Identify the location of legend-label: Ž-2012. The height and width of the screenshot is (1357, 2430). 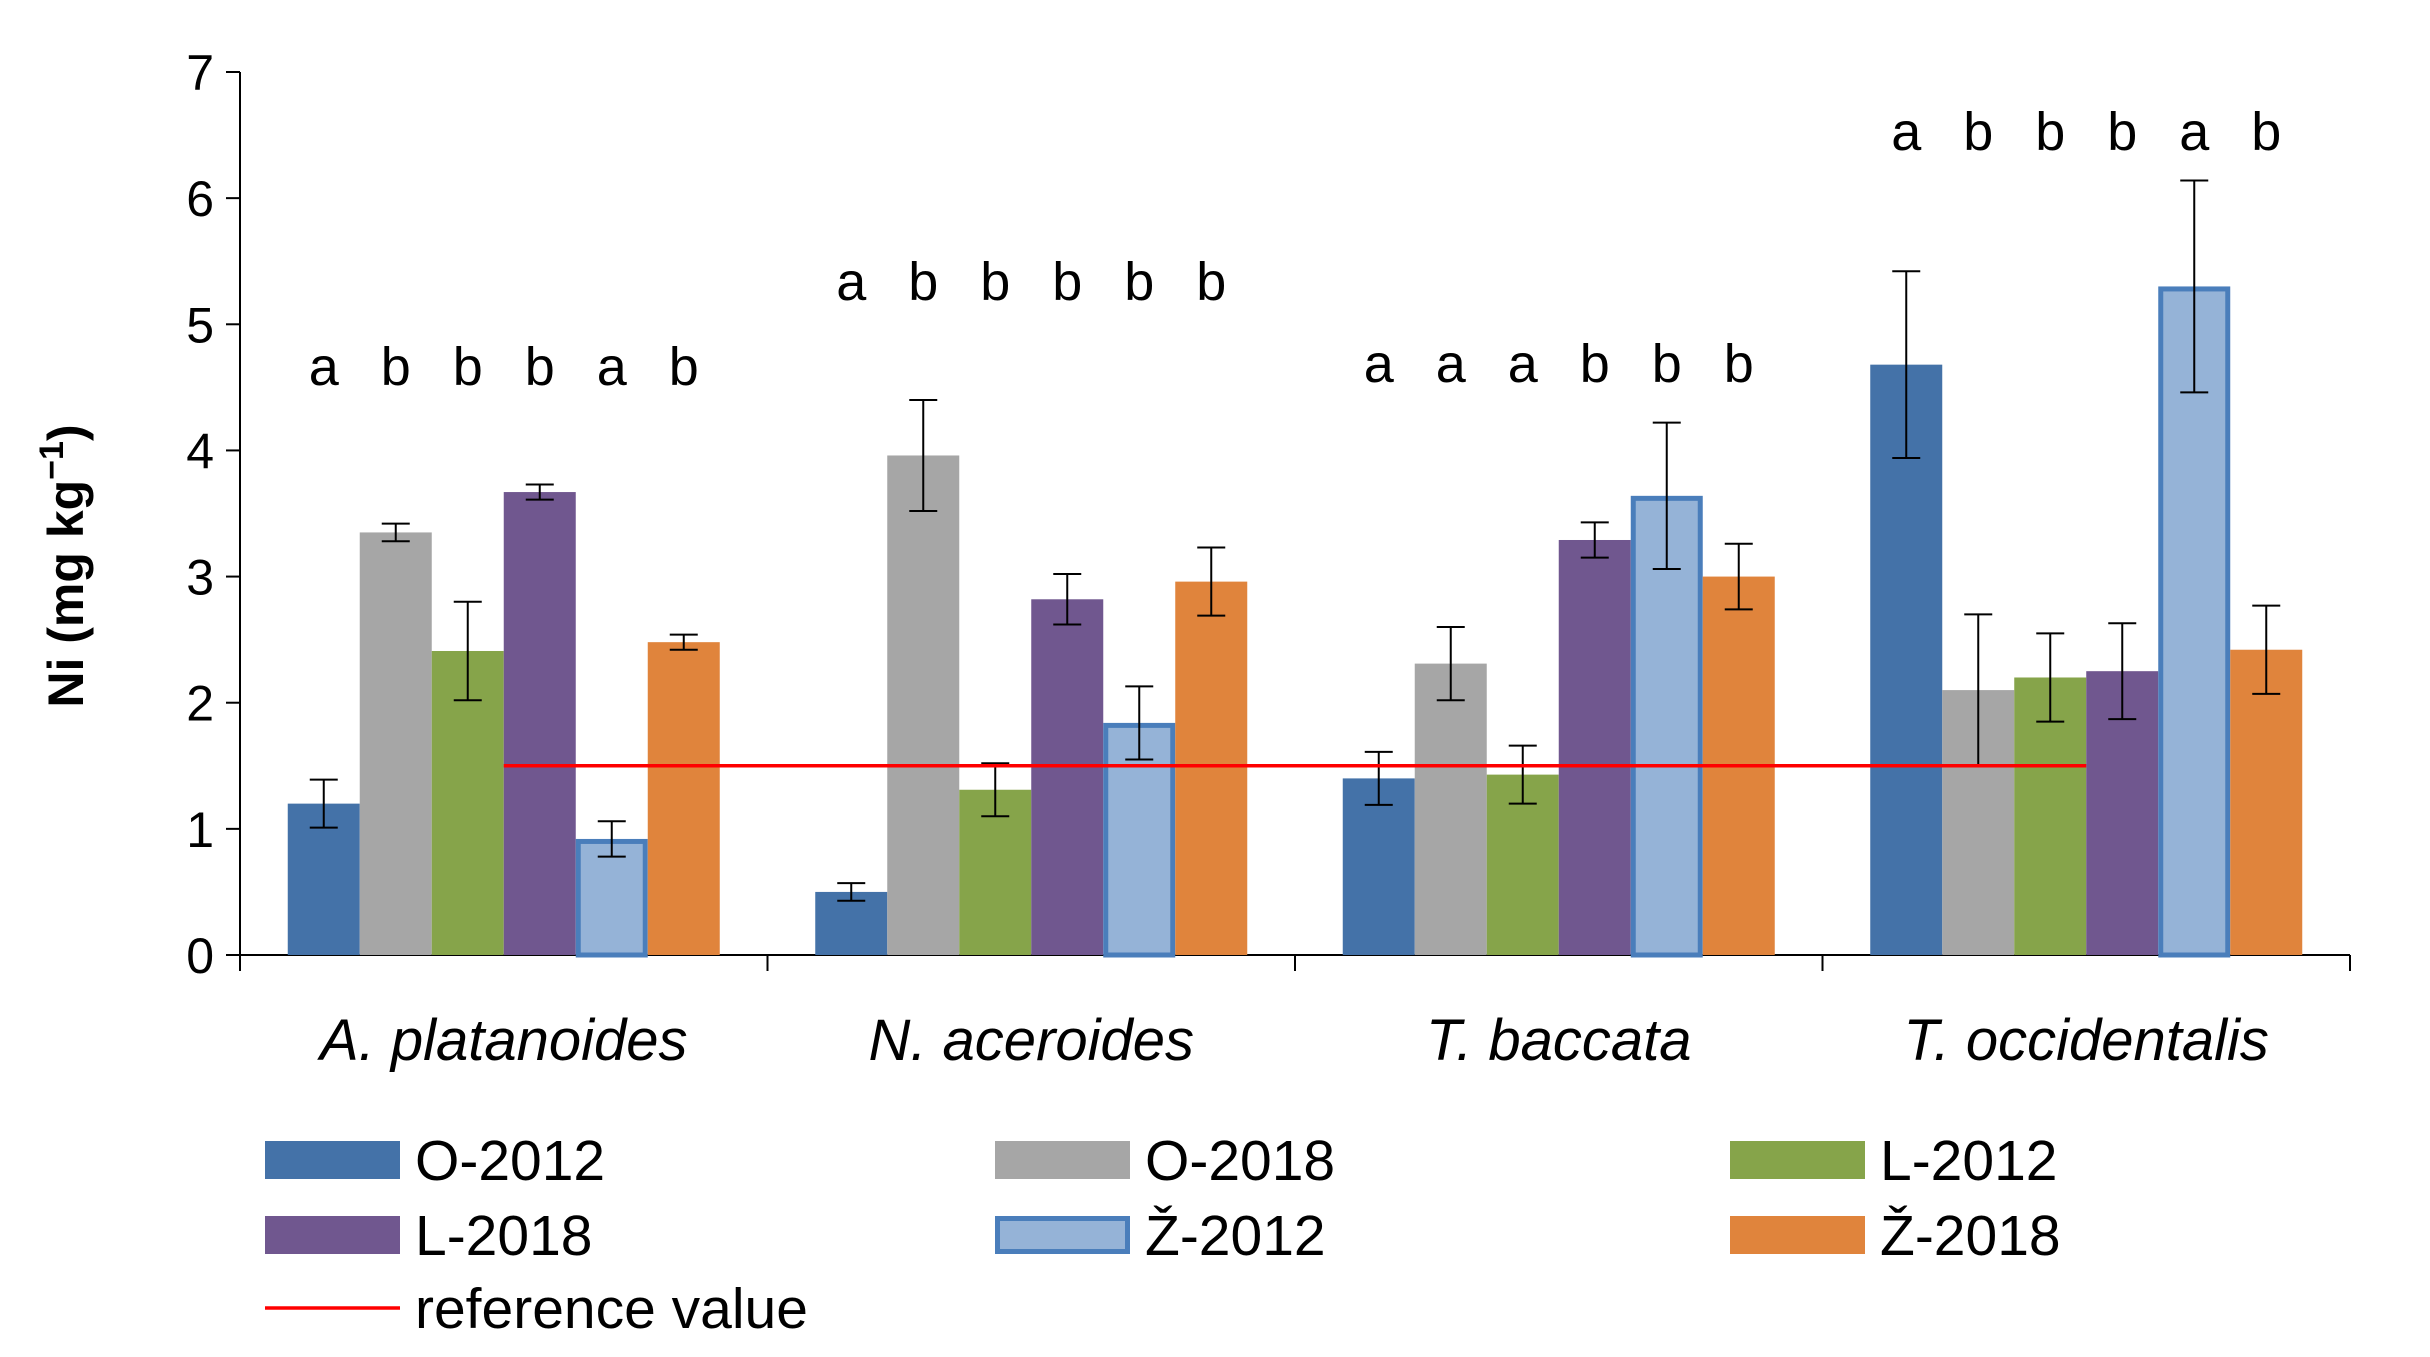
(1235, 1236).